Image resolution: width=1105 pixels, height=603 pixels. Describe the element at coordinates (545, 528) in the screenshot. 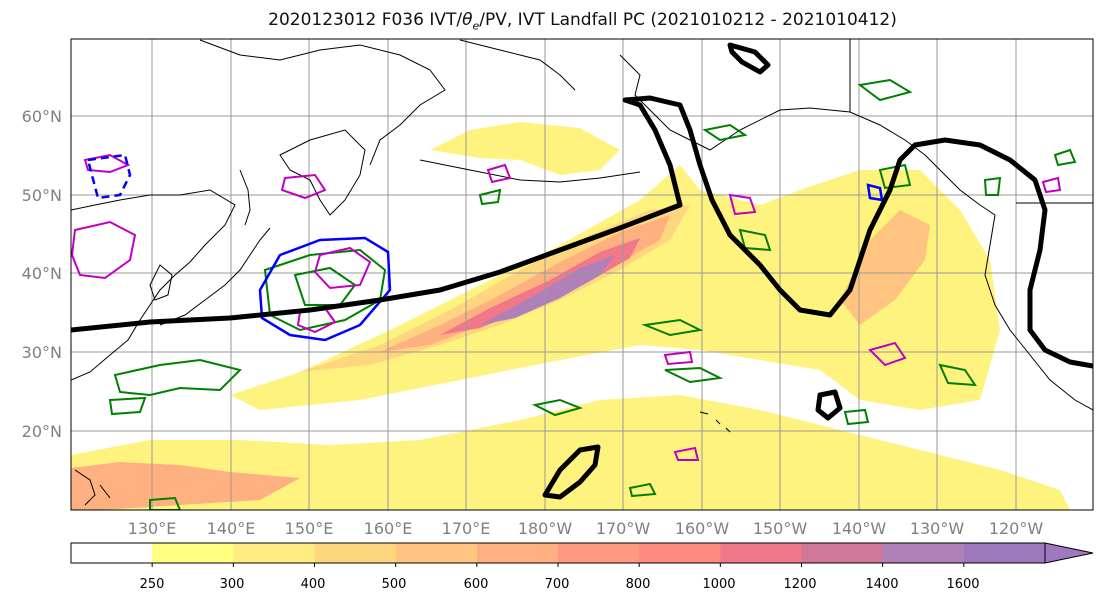

I see `lon-label-180w: 180°W` at that location.